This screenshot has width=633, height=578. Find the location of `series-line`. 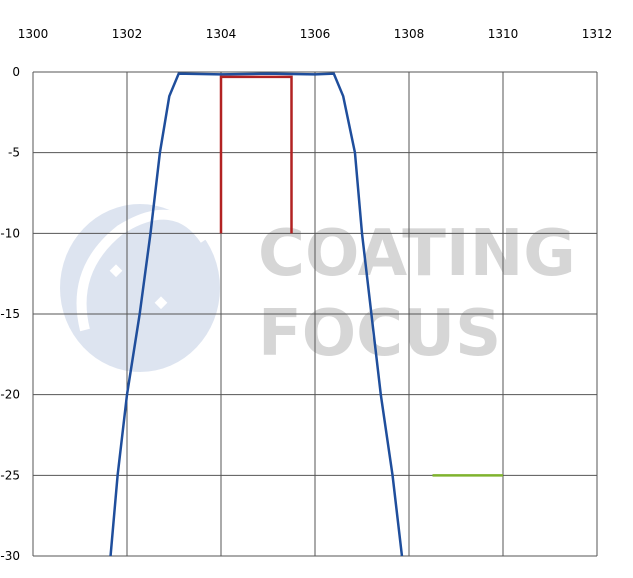

series-line is located at coordinates (256, 154).